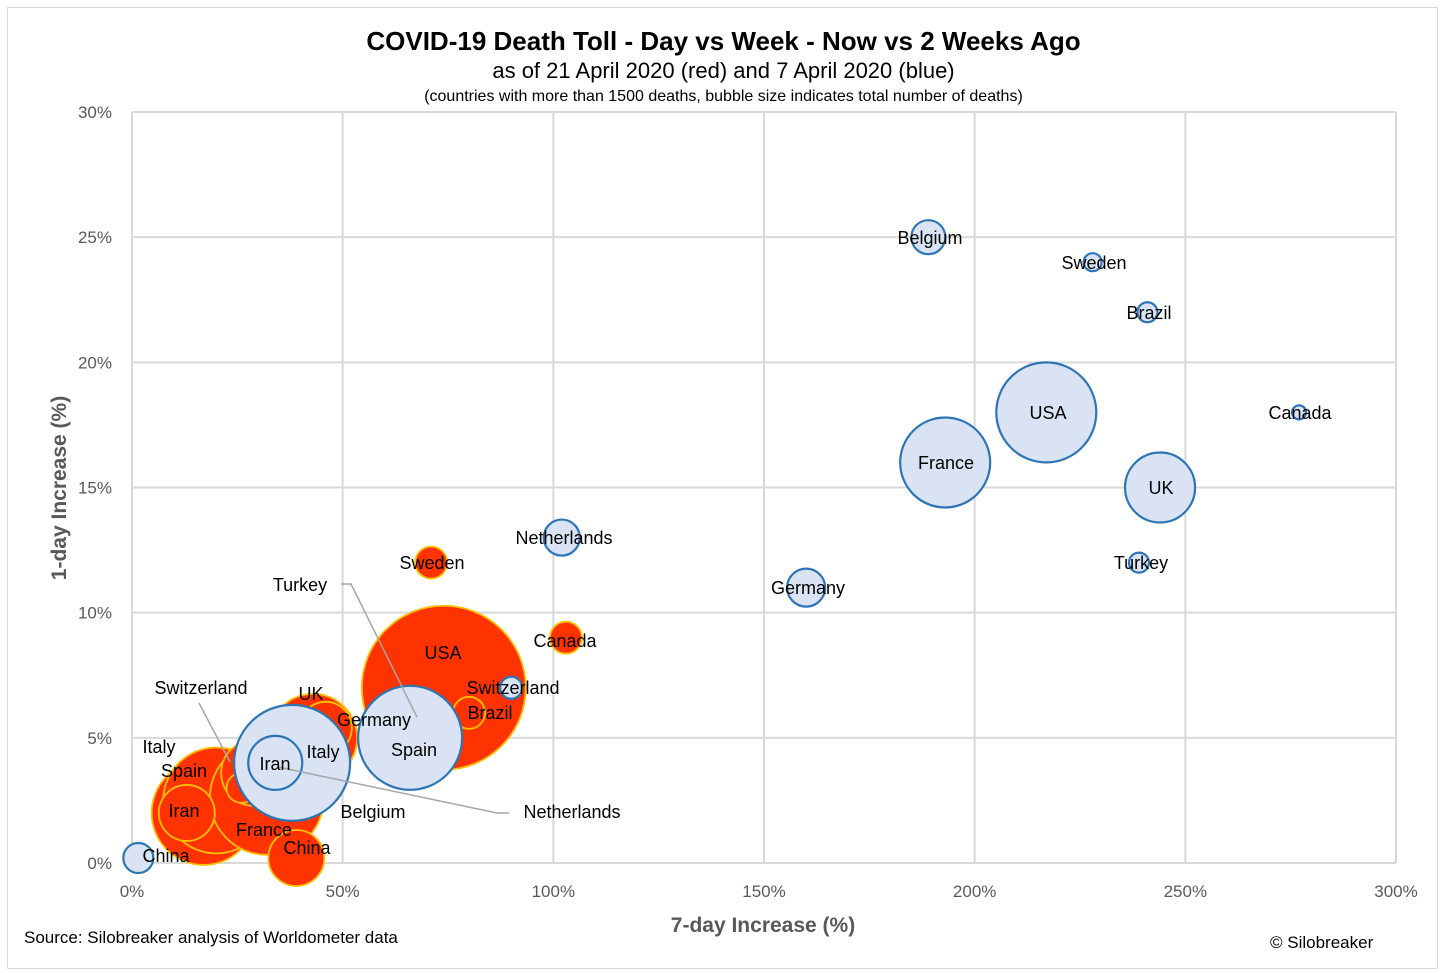  Describe the element at coordinates (974, 891) in the screenshot. I see `x-tick-label: 200%` at that location.